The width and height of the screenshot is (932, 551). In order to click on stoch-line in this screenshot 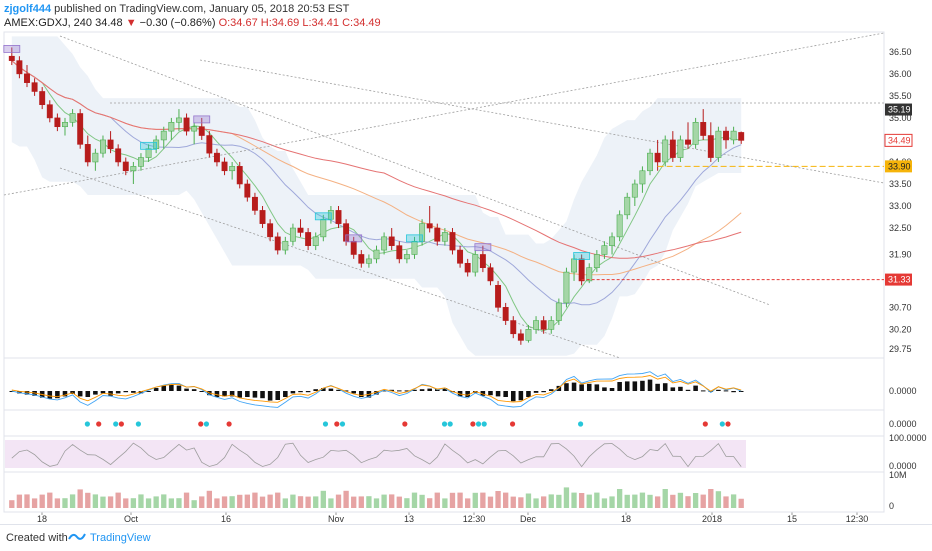, I will do `click(376, 455)`.